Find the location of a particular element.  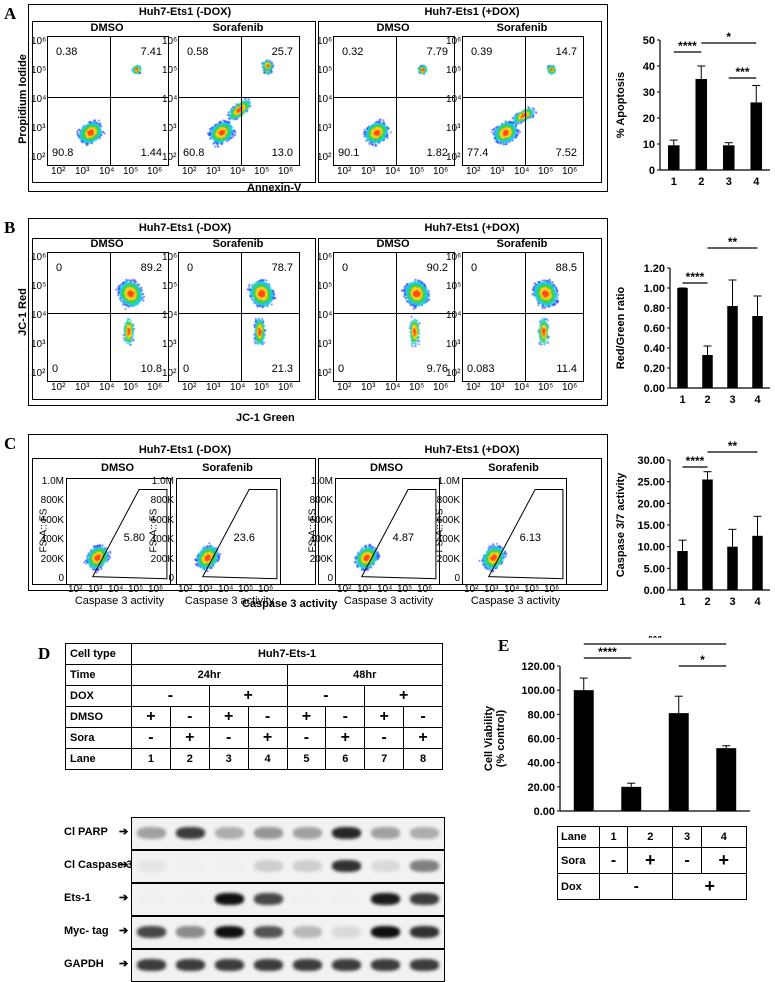

b-q-lower-left-2: 0 is located at coordinates (186, 369).